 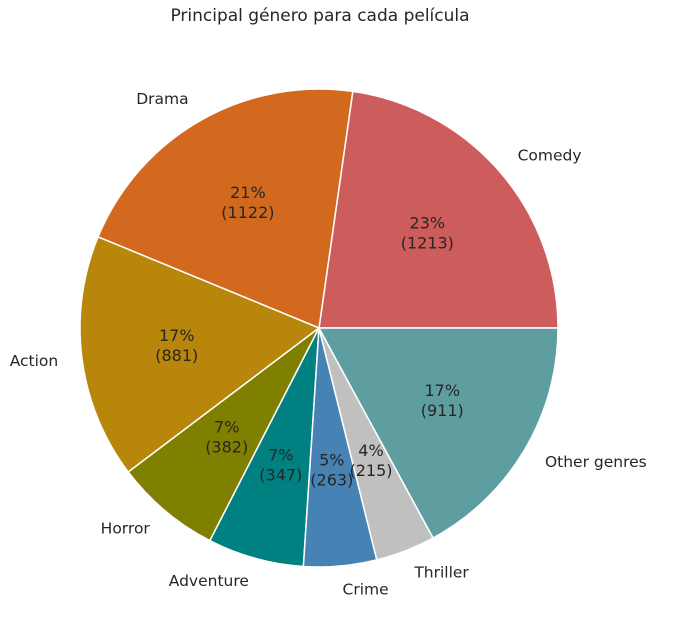 I want to click on slice-percent-comedy: 23%, so click(x=428, y=223).